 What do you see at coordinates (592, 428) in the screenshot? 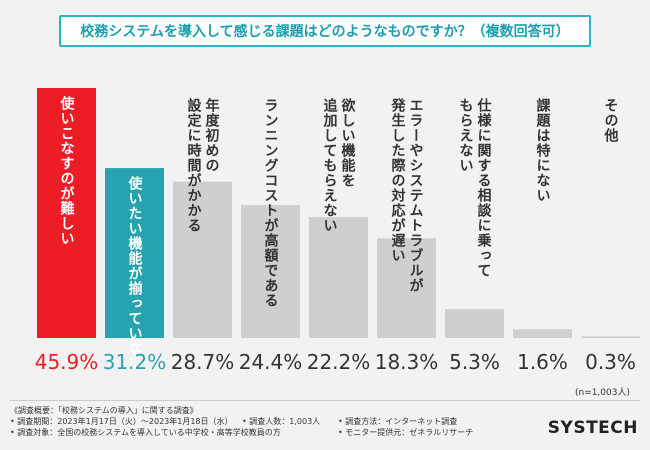
I see `systech-logo: SYSTECH` at bounding box center [592, 428].